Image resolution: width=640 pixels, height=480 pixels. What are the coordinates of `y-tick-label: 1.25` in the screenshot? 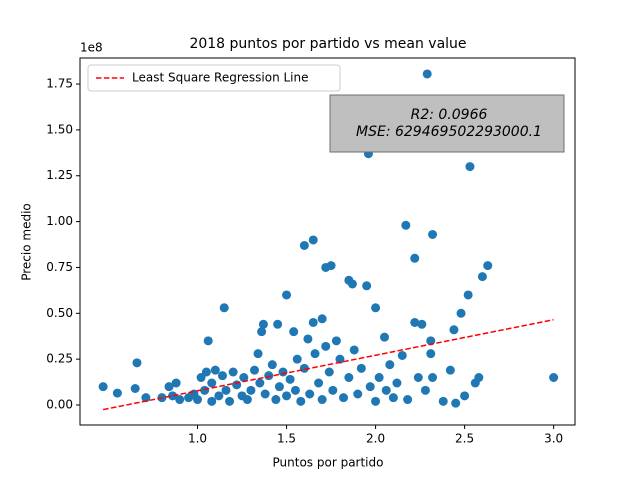 It's located at (59, 175).